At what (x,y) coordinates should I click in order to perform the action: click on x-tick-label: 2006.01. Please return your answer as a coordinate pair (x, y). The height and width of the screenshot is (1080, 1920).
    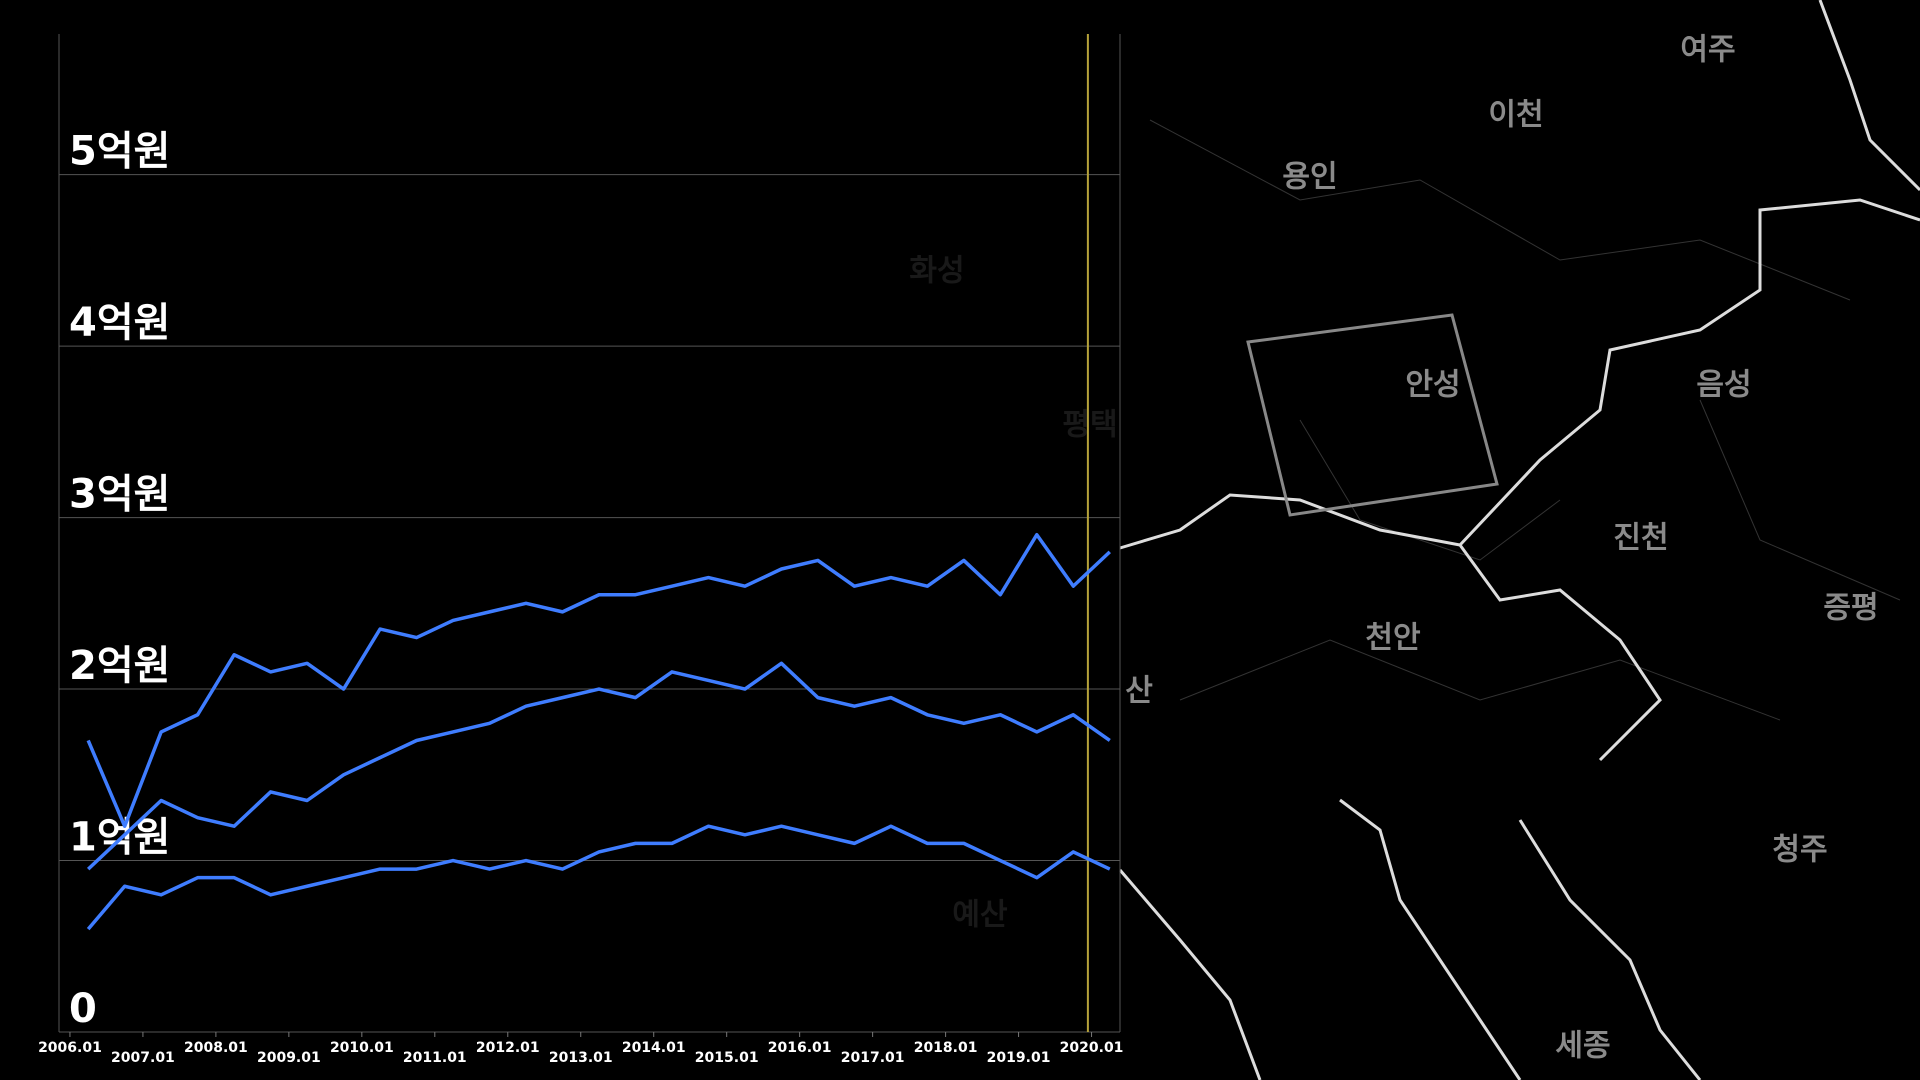
    Looking at the image, I should click on (70, 1048).